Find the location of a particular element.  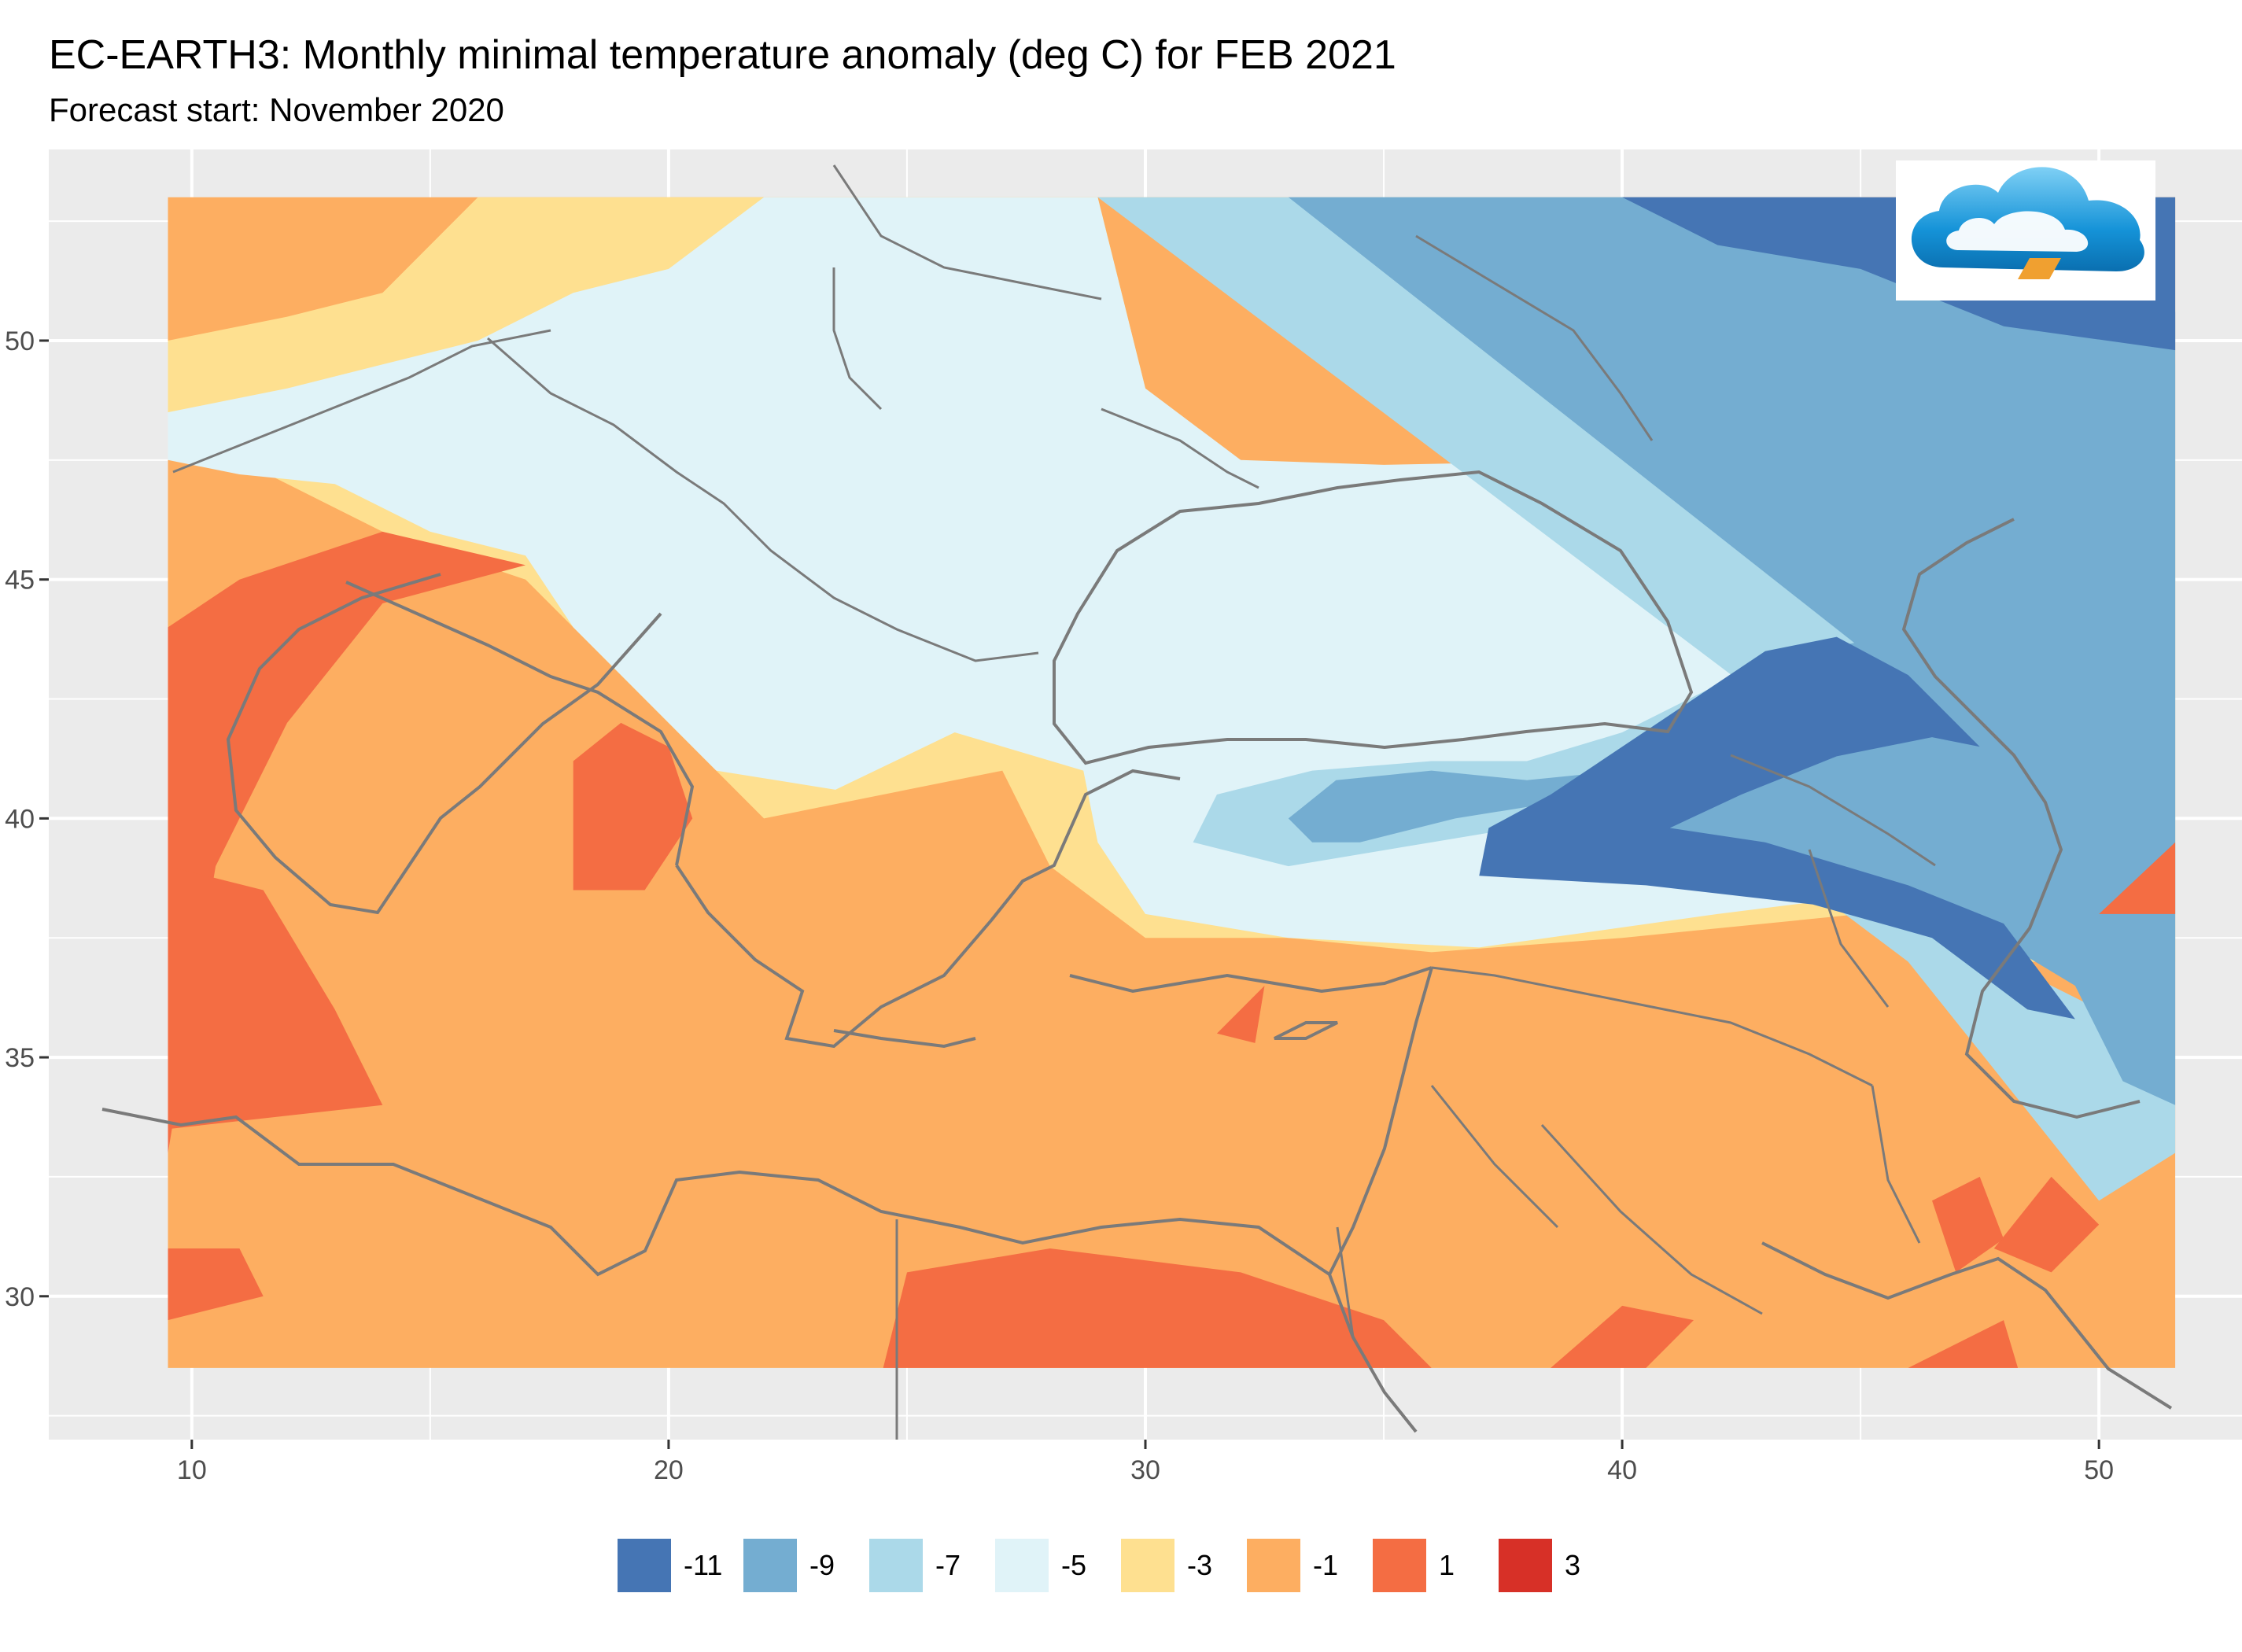

coastline-black-sea is located at coordinates (1373, 617).